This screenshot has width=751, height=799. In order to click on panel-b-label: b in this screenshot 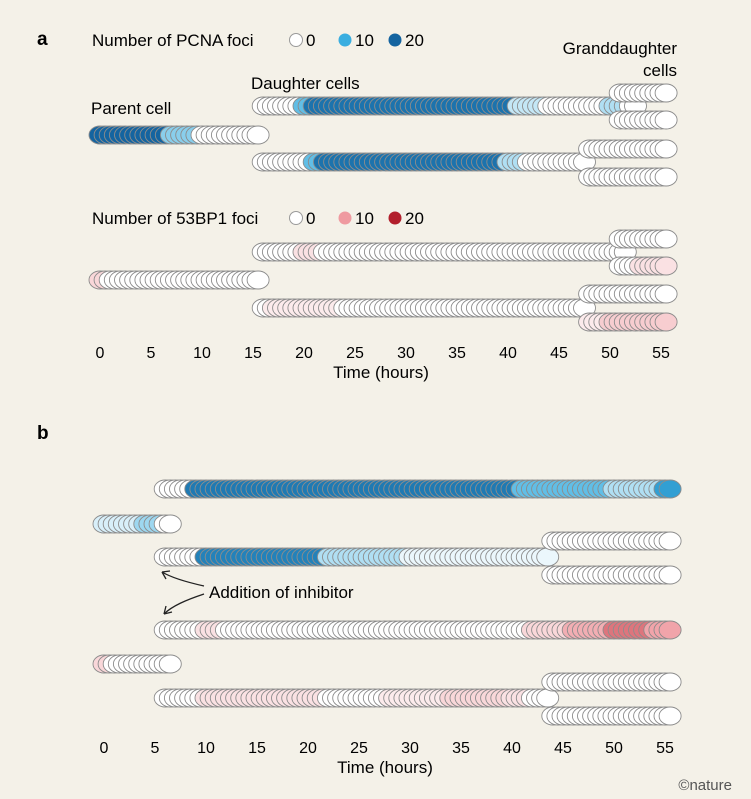, I will do `click(43, 433)`.